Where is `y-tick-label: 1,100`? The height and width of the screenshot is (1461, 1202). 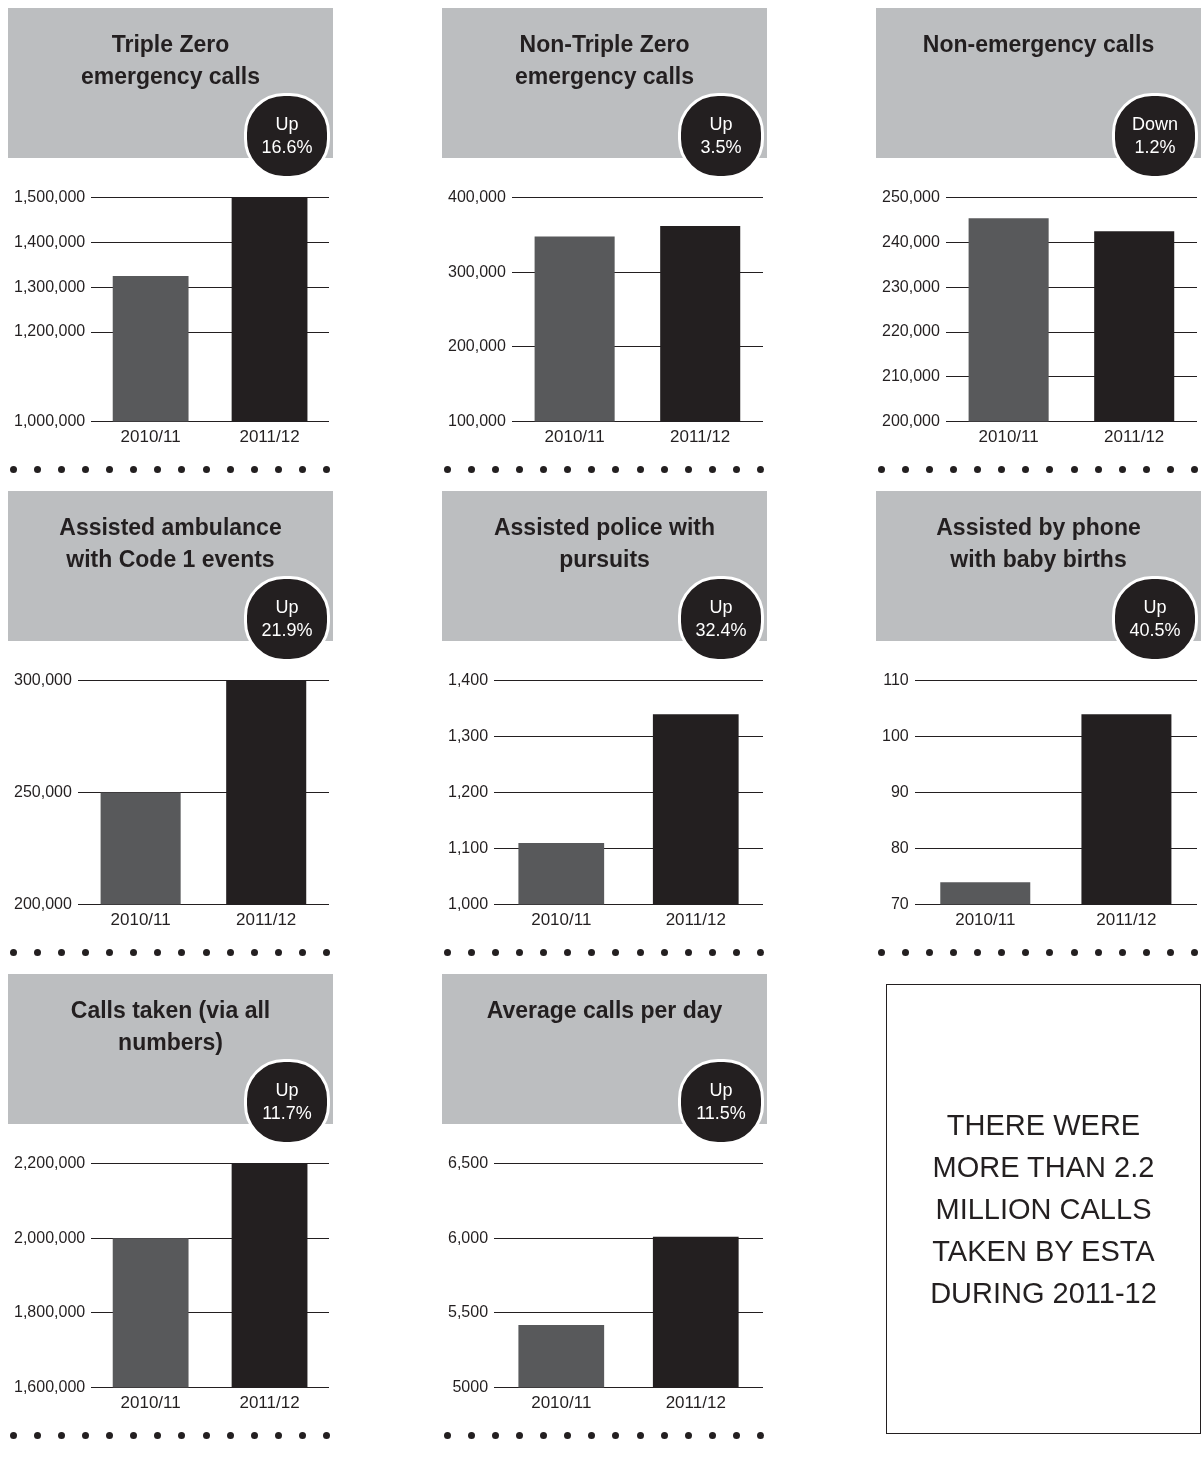 y-tick-label: 1,100 is located at coordinates (468, 848).